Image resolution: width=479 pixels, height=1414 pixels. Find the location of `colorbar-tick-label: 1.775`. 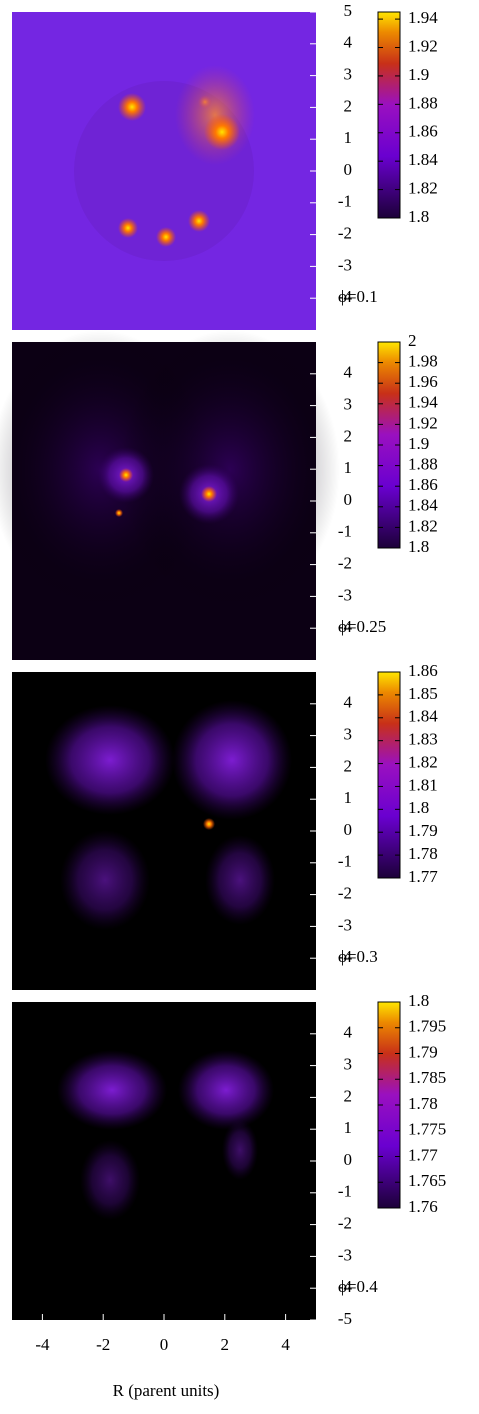

colorbar-tick-label: 1.775 is located at coordinates (427, 1129).